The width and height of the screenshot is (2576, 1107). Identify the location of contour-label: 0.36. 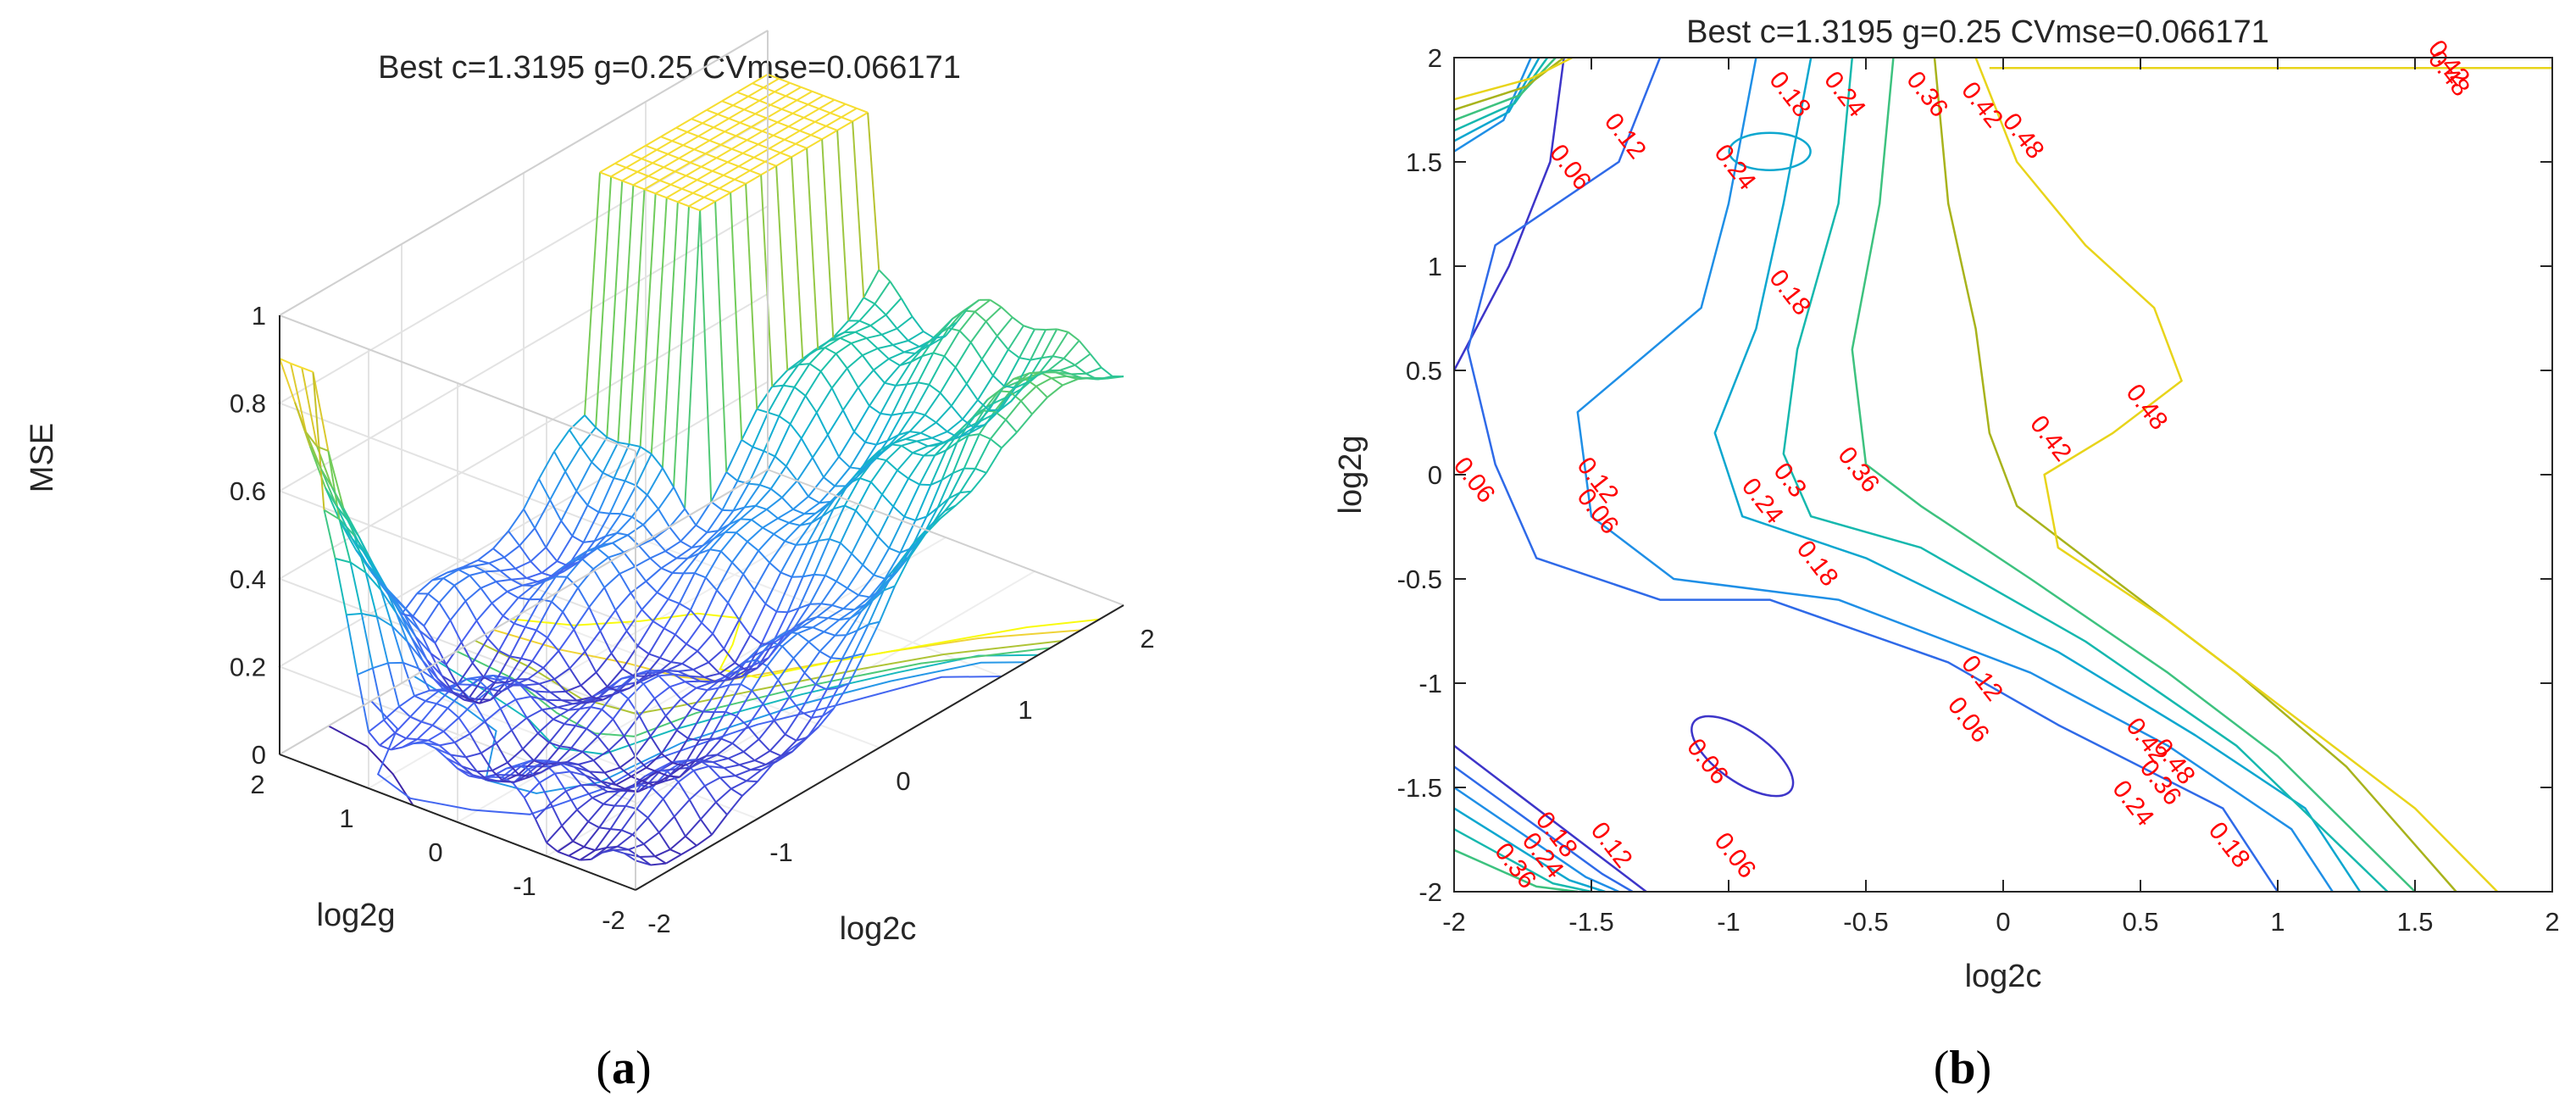
(1858, 470).